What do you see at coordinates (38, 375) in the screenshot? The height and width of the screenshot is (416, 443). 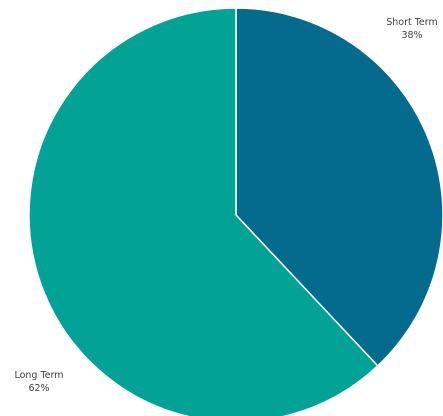 I see `slice-label-long-term: Long Term` at bounding box center [38, 375].